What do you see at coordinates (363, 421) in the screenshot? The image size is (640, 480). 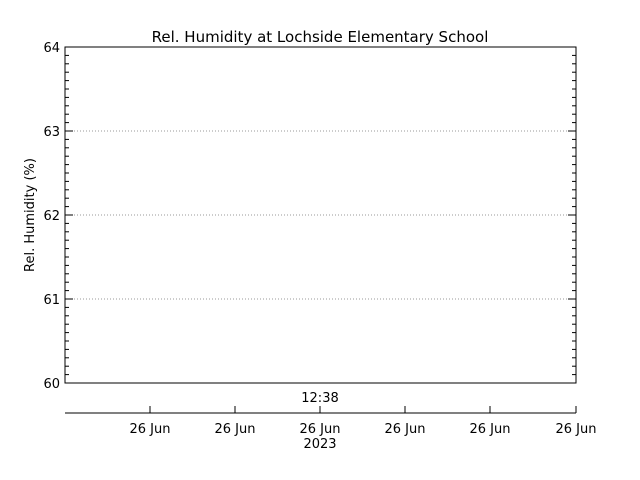 I see `date-axis: 26 Jun 26 Jun 26 Jun 26 Jun 26 Jun 26 Jun` at bounding box center [363, 421].